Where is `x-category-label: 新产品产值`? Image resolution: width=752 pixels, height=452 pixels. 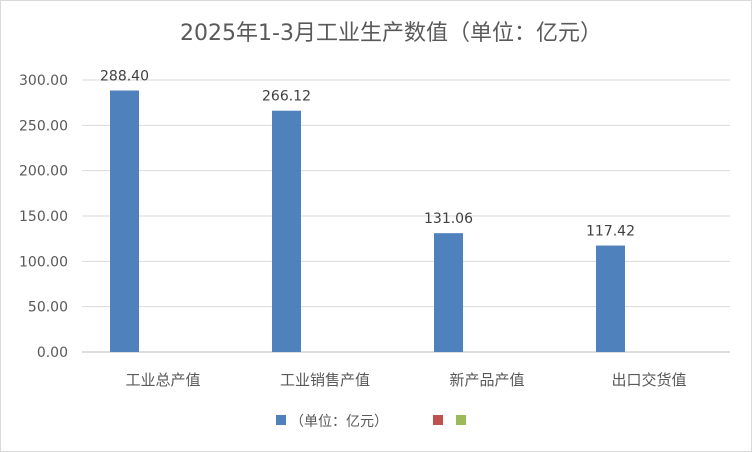 x-category-label: 新产品产值 is located at coordinates (486, 380).